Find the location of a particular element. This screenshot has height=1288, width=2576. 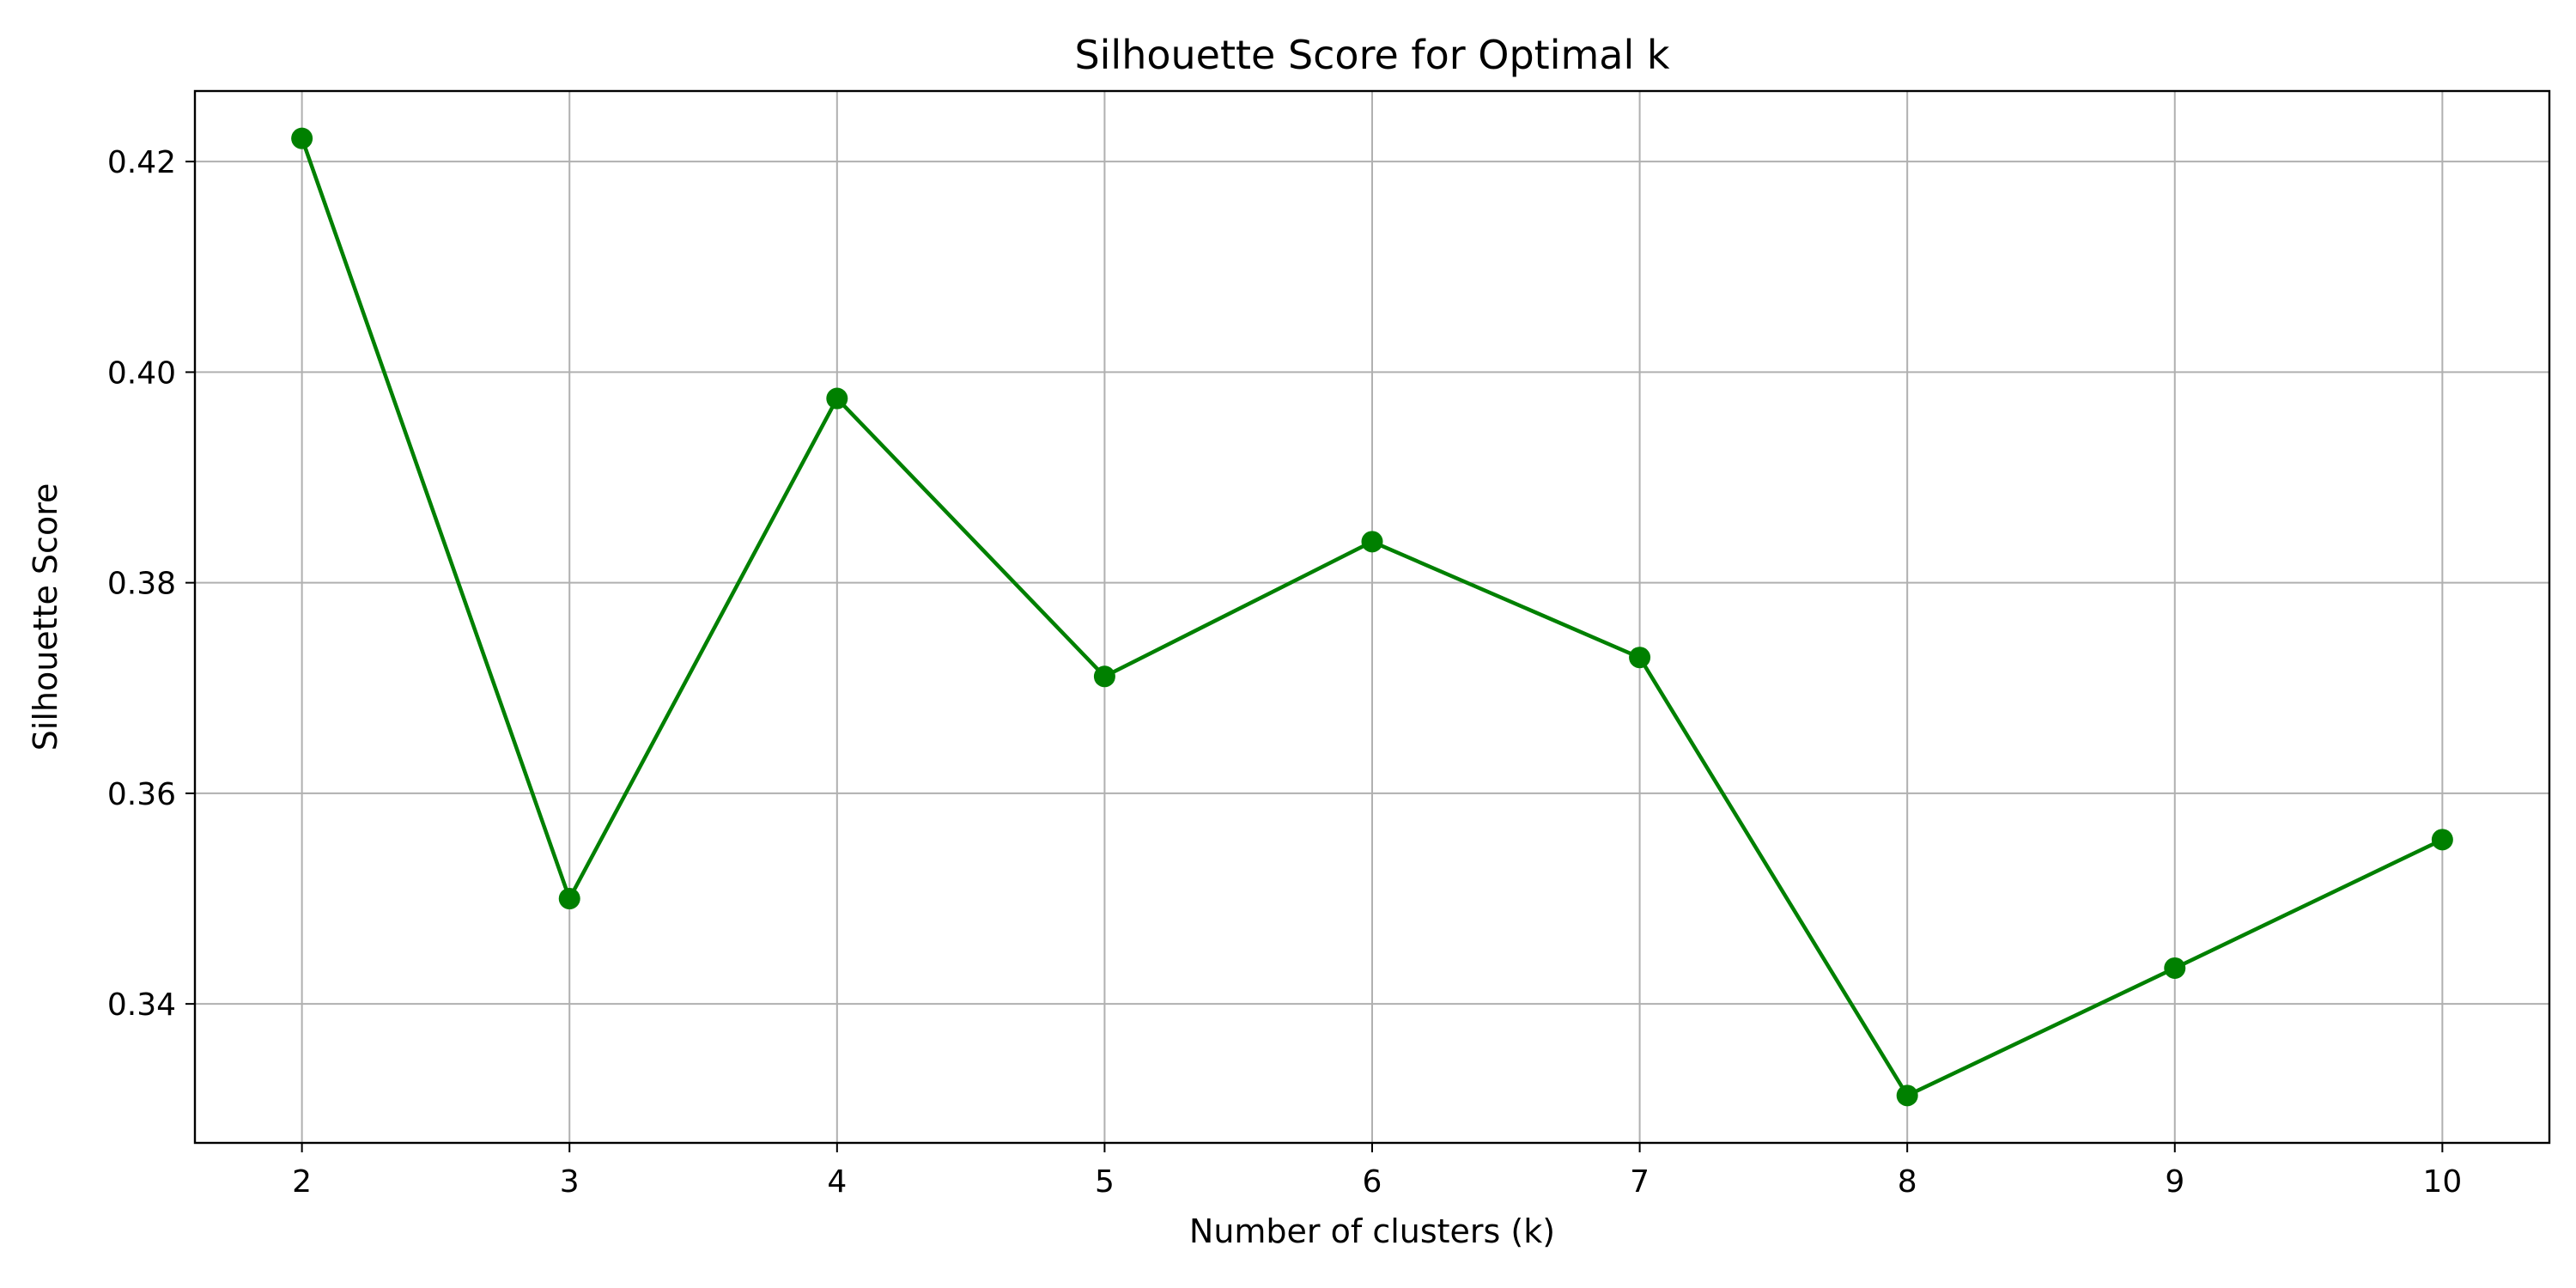

x-tick-label: 5 is located at coordinates (1105, 1182).